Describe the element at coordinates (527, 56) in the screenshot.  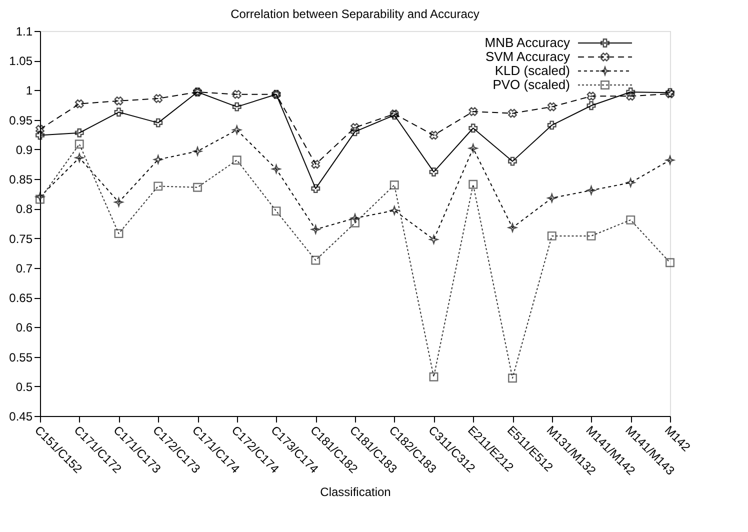
I see `legend-label: SVM Accuracy` at that location.